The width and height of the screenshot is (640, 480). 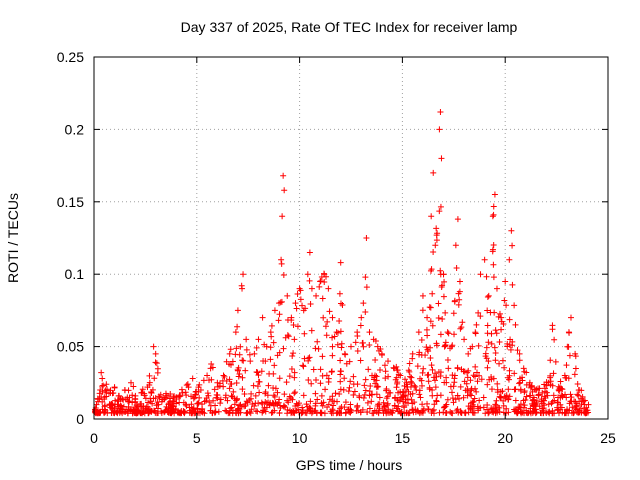 I want to click on y-tick-label: 0.05, so click(x=70, y=347).